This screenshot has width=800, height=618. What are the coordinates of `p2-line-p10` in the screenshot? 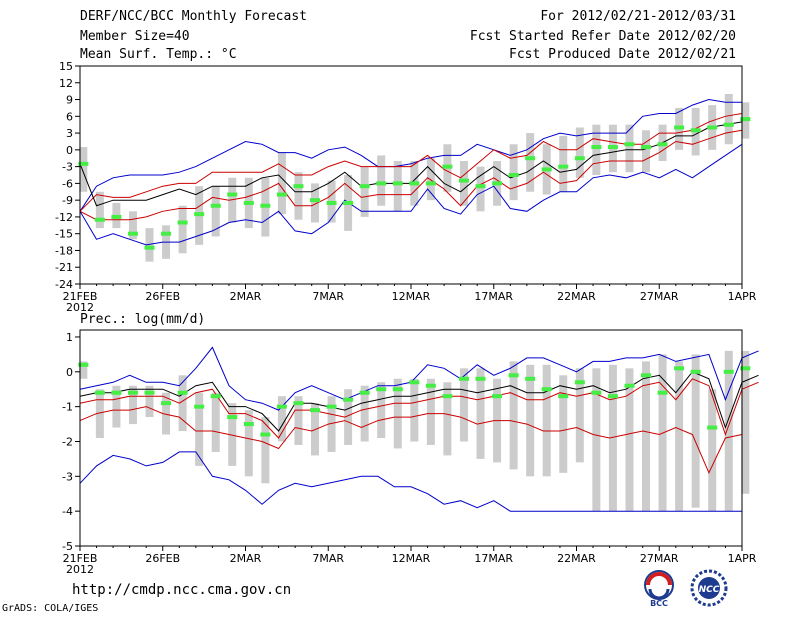 It's located at (419, 408).